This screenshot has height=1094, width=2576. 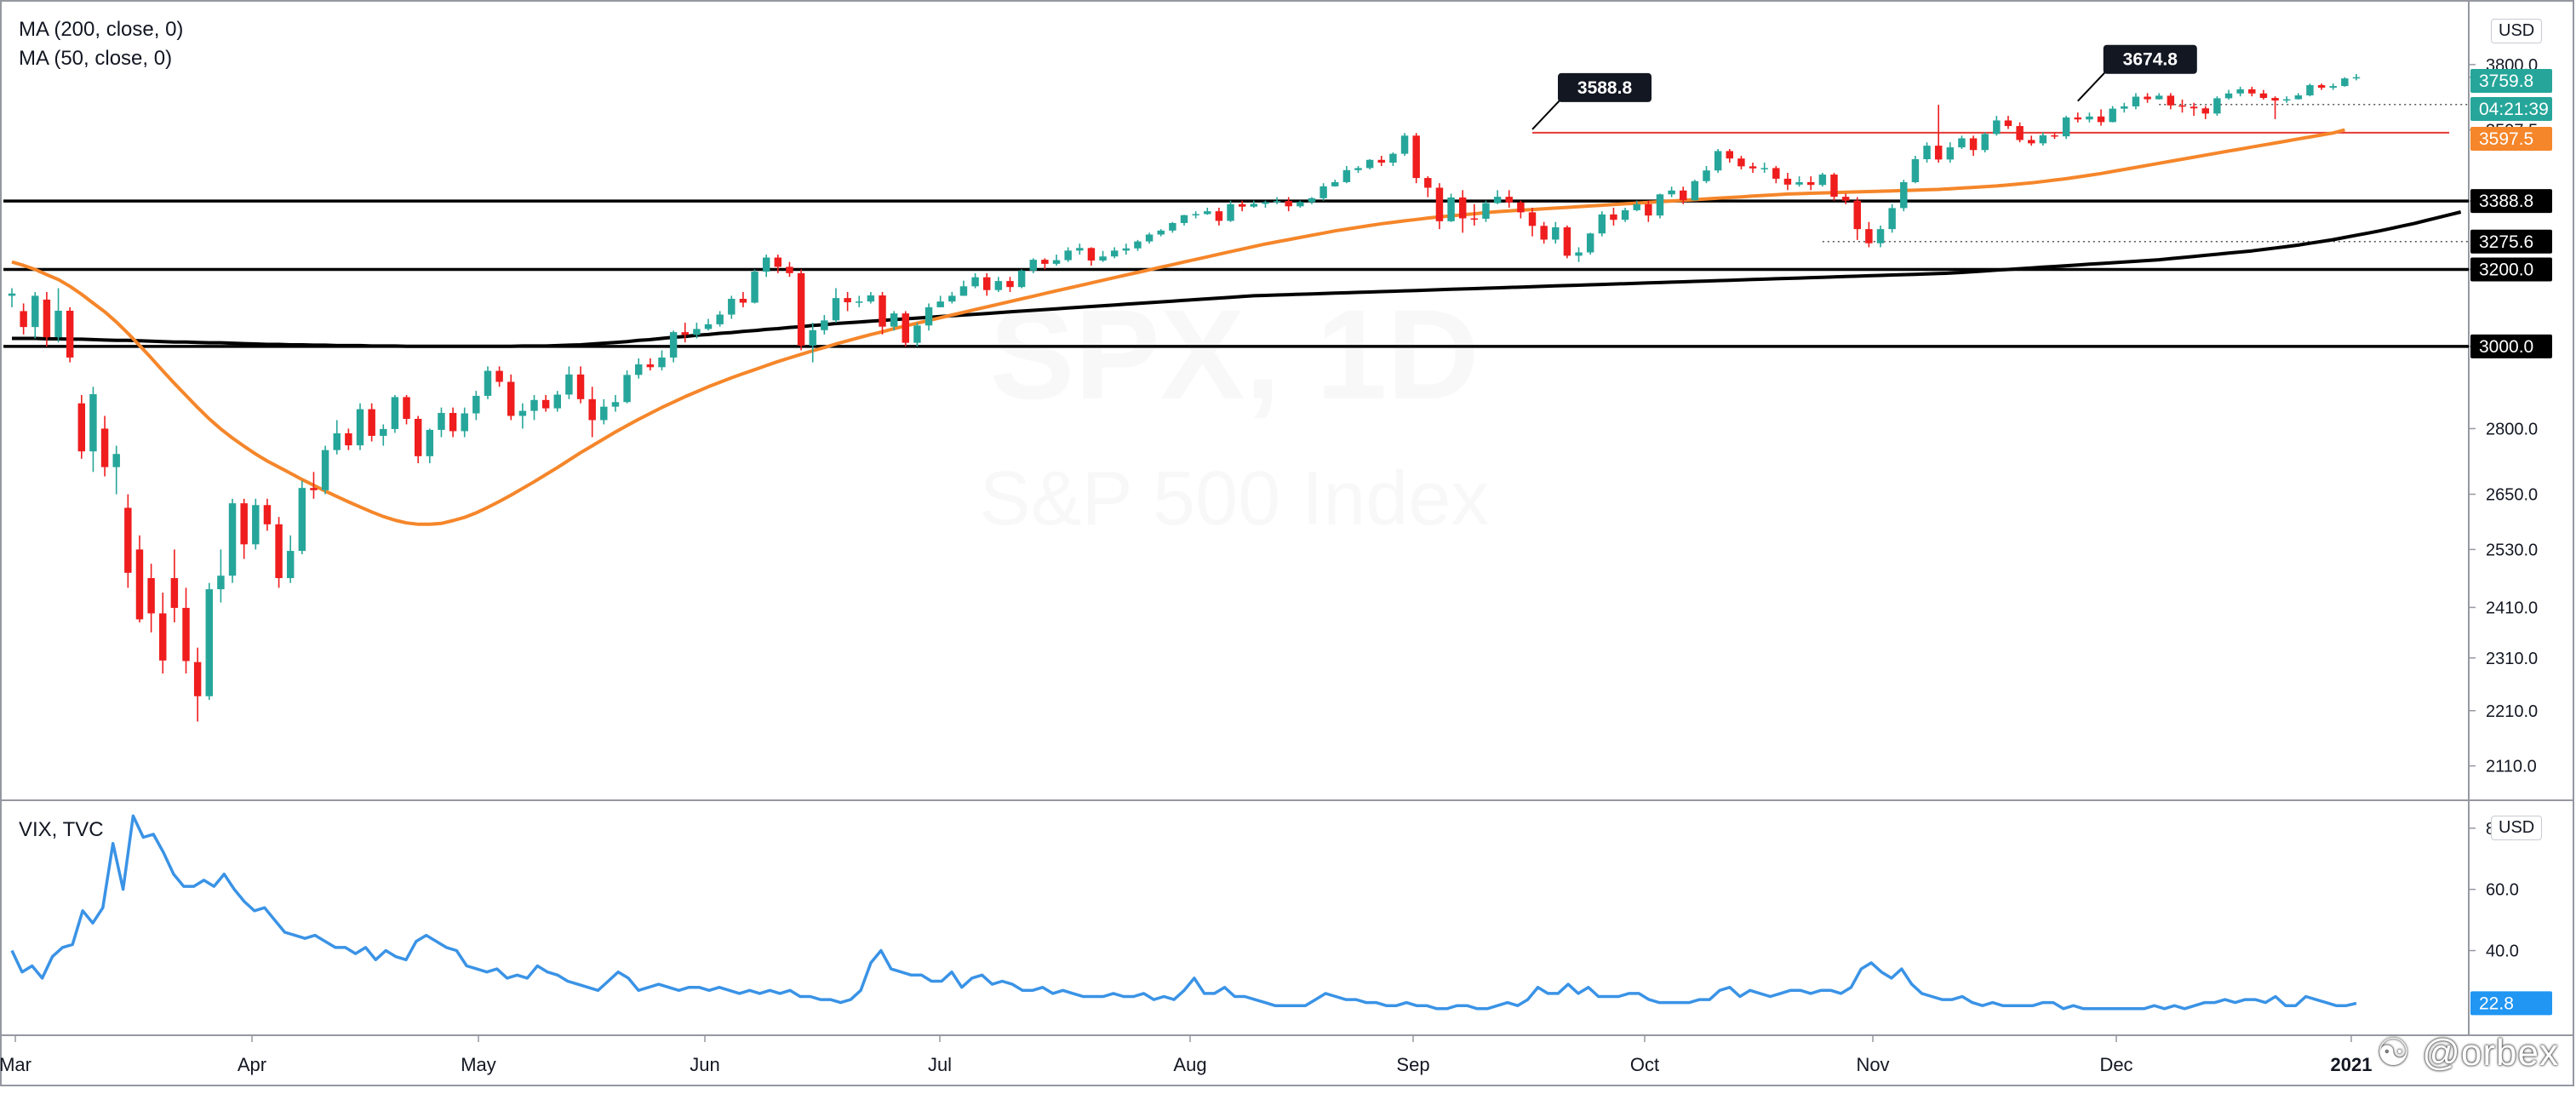 I want to click on legend-ma200: MA (200, close, 0), so click(x=102, y=29).